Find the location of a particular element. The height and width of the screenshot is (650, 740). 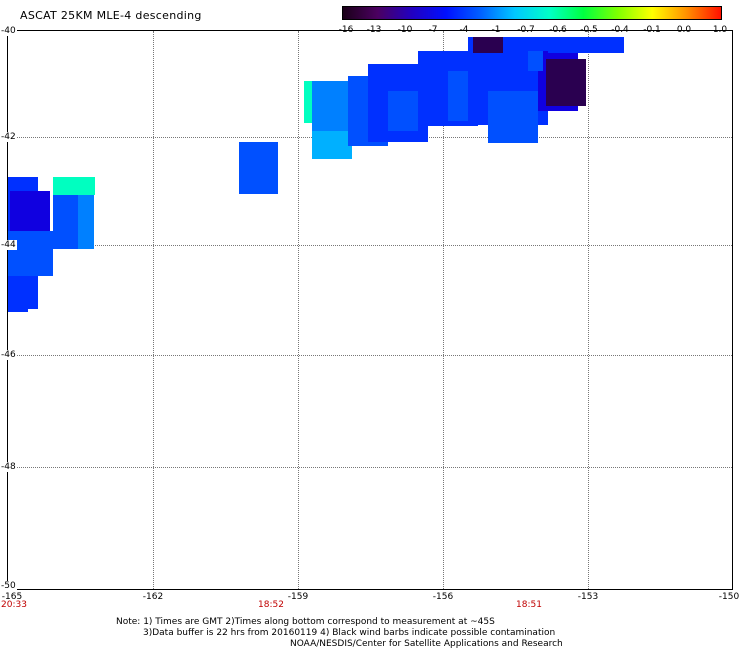

lat-label: -40 is located at coordinates (8, 31).